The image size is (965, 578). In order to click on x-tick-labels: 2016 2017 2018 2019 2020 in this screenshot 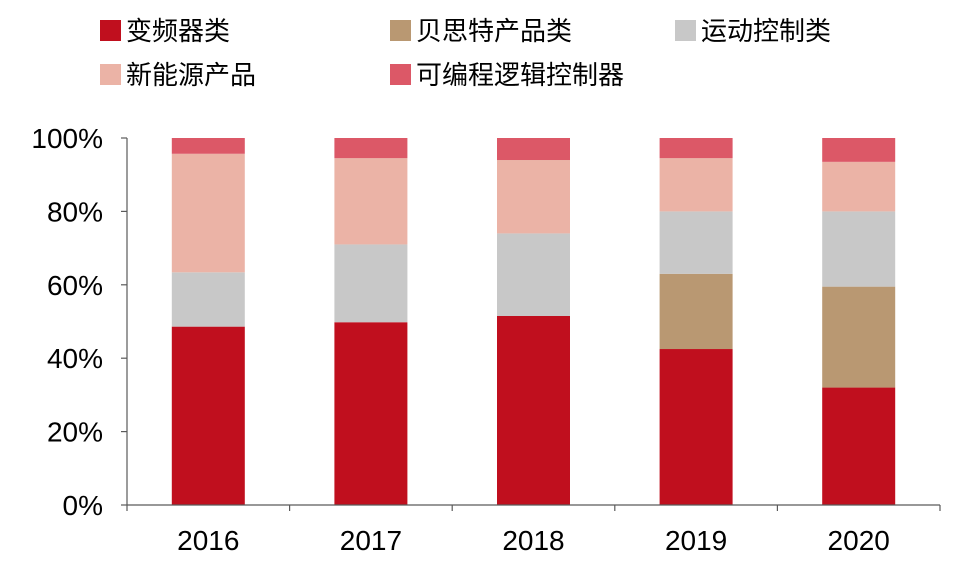, I will do `click(533, 540)`.